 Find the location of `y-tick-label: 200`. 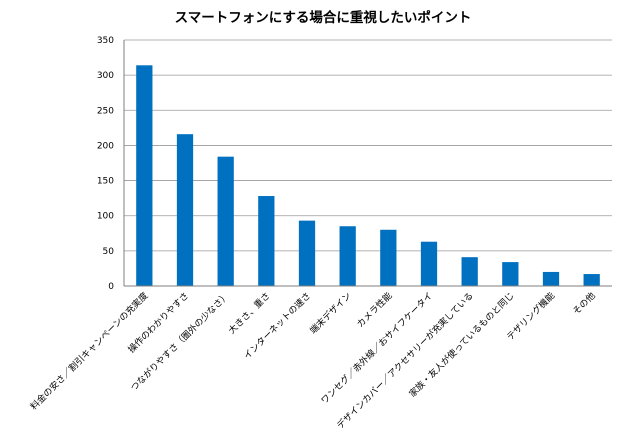

y-tick-label: 200 is located at coordinates (105, 146).